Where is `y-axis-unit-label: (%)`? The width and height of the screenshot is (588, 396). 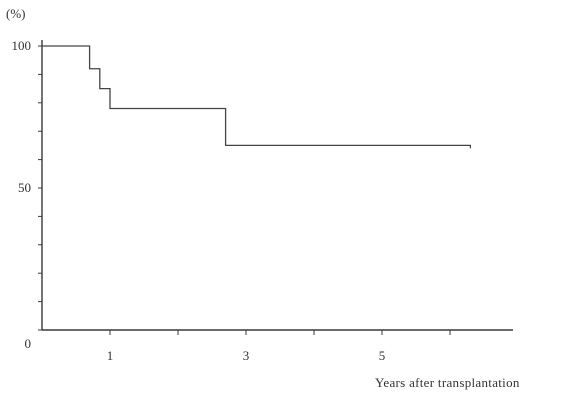 y-axis-unit-label: (%) is located at coordinates (16, 13).